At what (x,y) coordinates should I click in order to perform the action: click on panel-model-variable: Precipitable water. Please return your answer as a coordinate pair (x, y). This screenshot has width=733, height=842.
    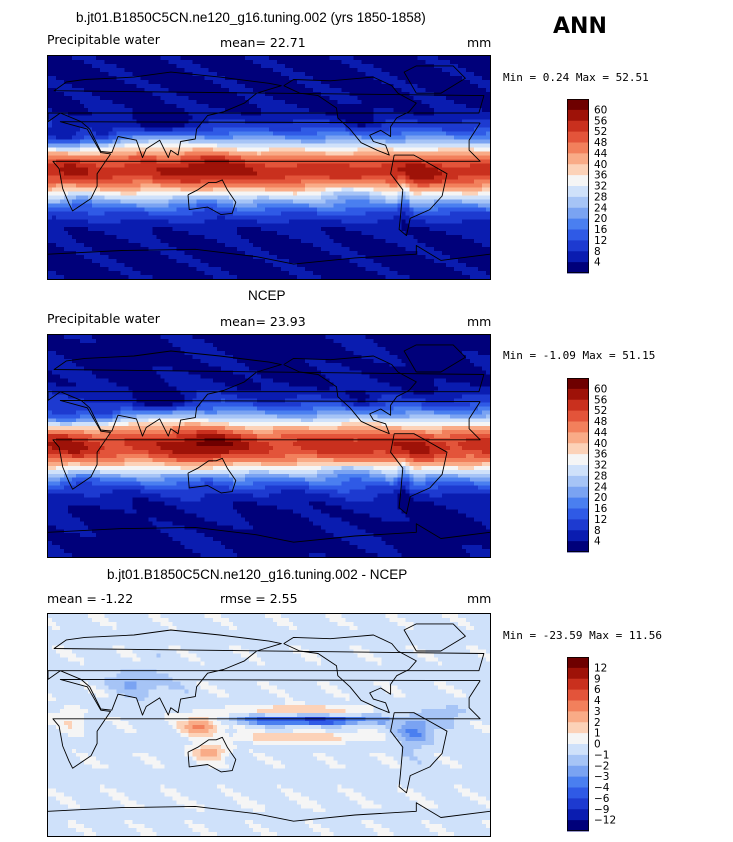
    Looking at the image, I should click on (103, 39).